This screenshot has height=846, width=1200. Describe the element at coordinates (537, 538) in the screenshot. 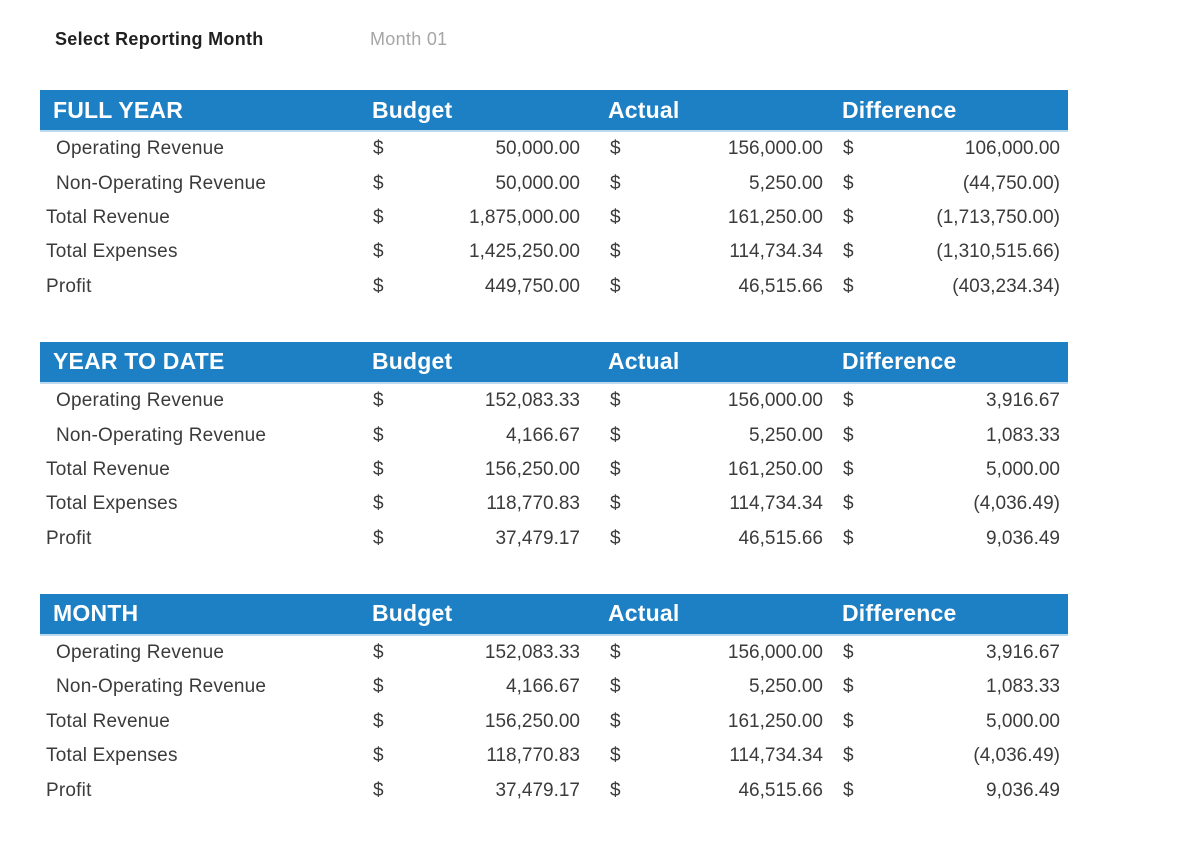

I see `budget-amount: 37,479.17` at that location.